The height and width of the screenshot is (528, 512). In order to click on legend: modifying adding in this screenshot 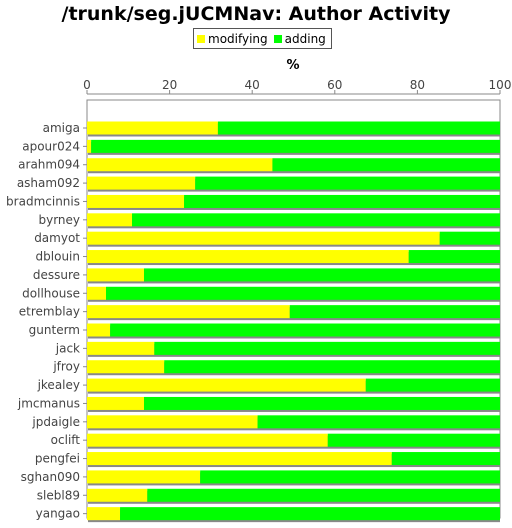, I will do `click(262, 38)`.